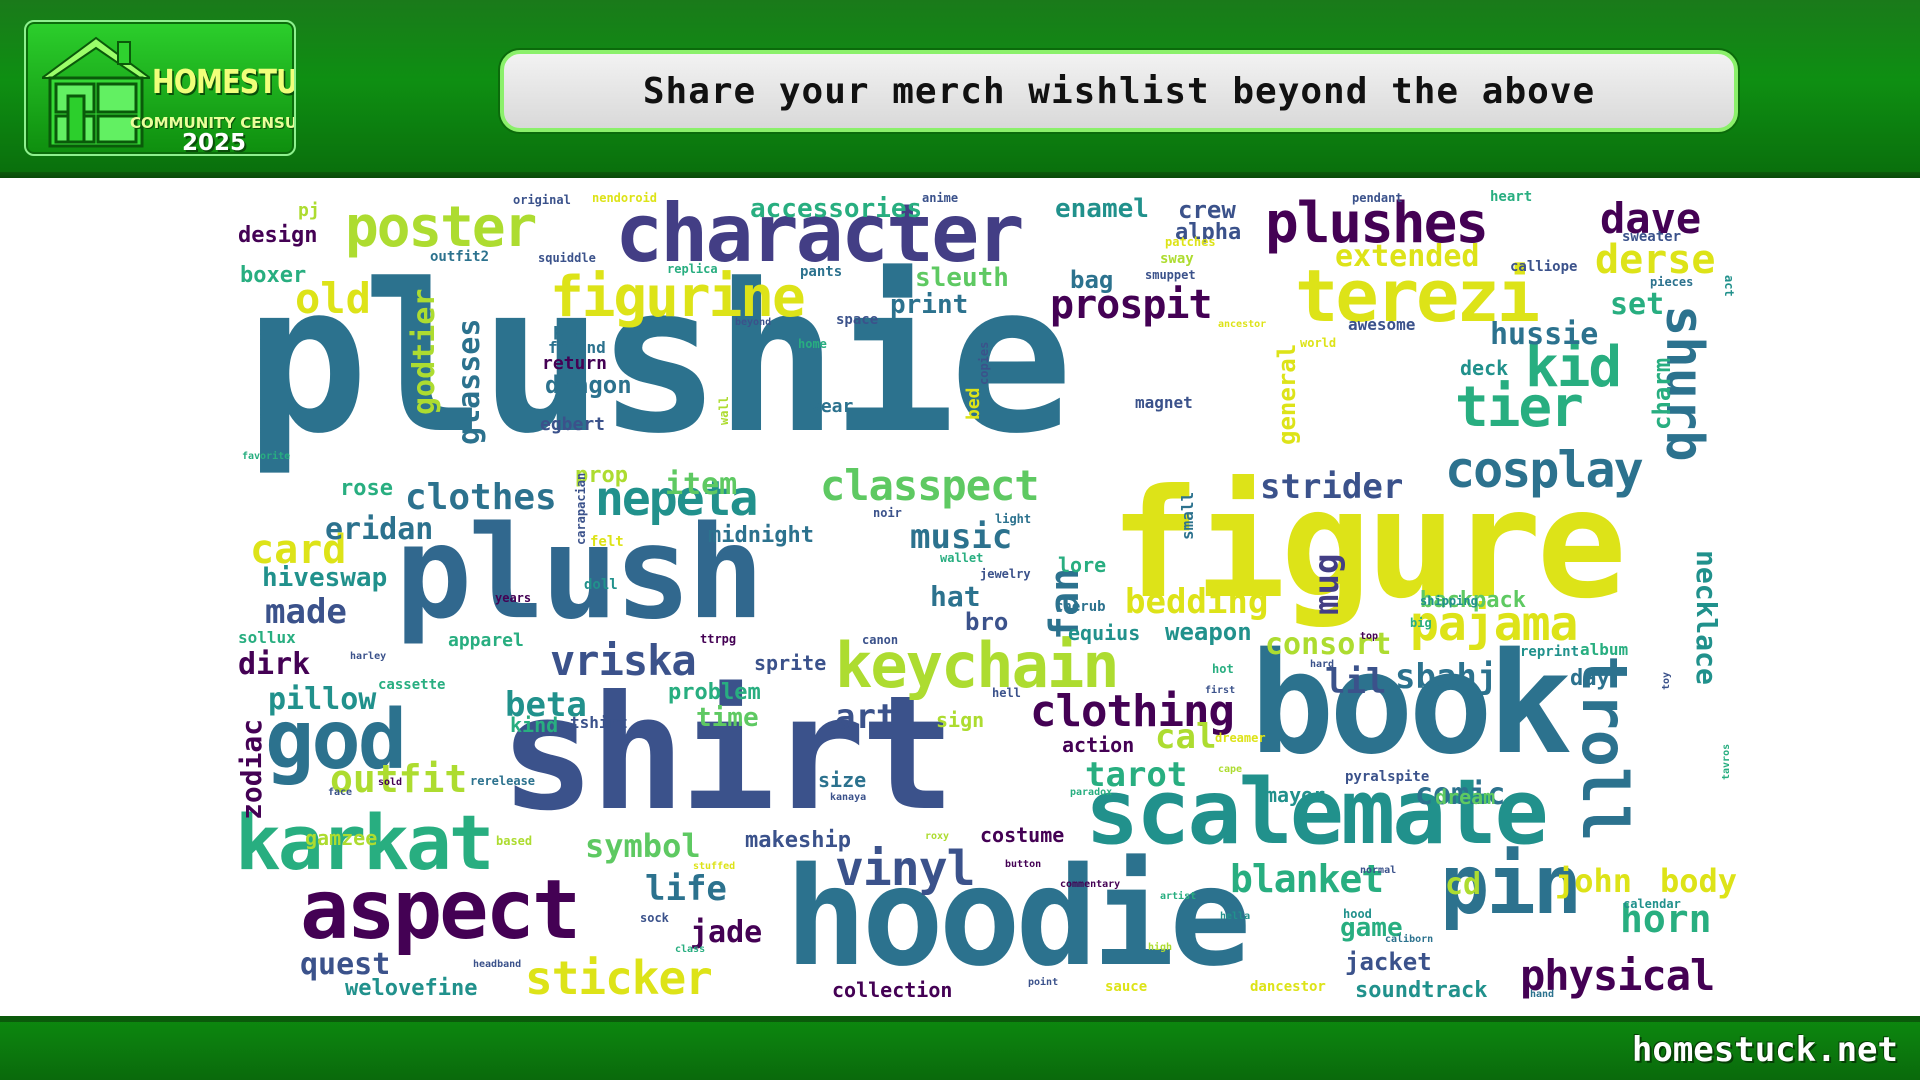  What do you see at coordinates (1550, 652) in the screenshot?
I see `word-reprint: reprint` at bounding box center [1550, 652].